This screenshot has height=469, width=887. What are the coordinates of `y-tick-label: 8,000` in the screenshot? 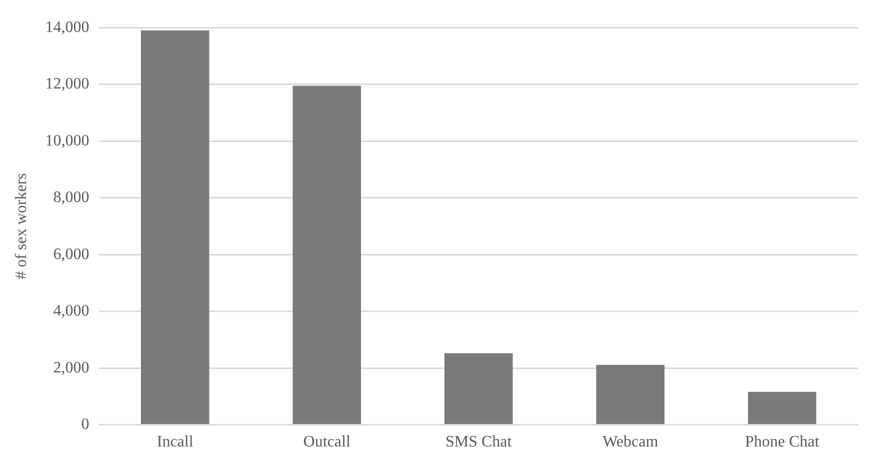 It's located at (71, 197).